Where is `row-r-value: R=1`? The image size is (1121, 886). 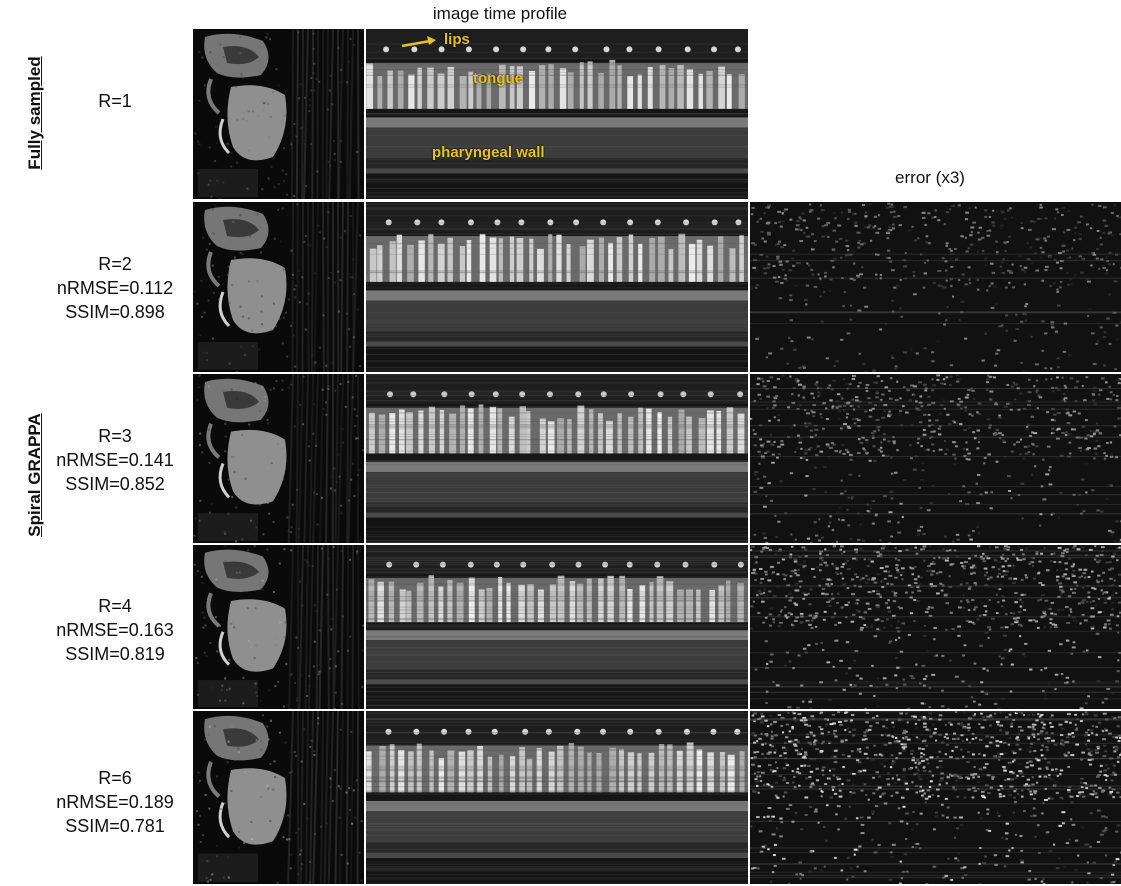
row-r-value: R=1 is located at coordinates (115, 101).